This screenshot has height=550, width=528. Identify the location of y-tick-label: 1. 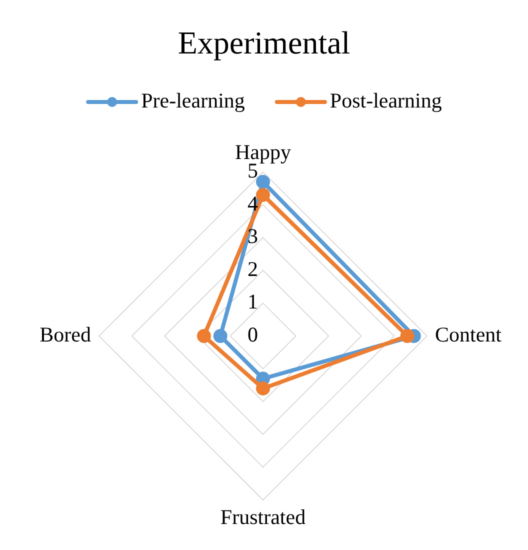
(253, 302).